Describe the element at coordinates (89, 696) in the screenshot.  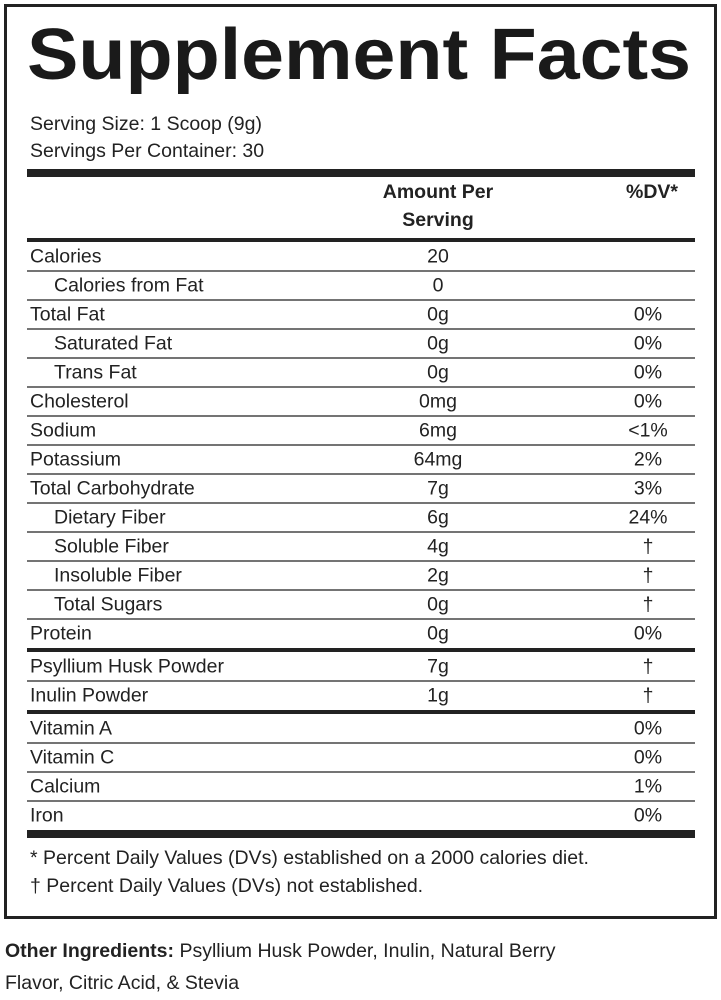
I see `nutrient-label: Inulin Powder` at that location.